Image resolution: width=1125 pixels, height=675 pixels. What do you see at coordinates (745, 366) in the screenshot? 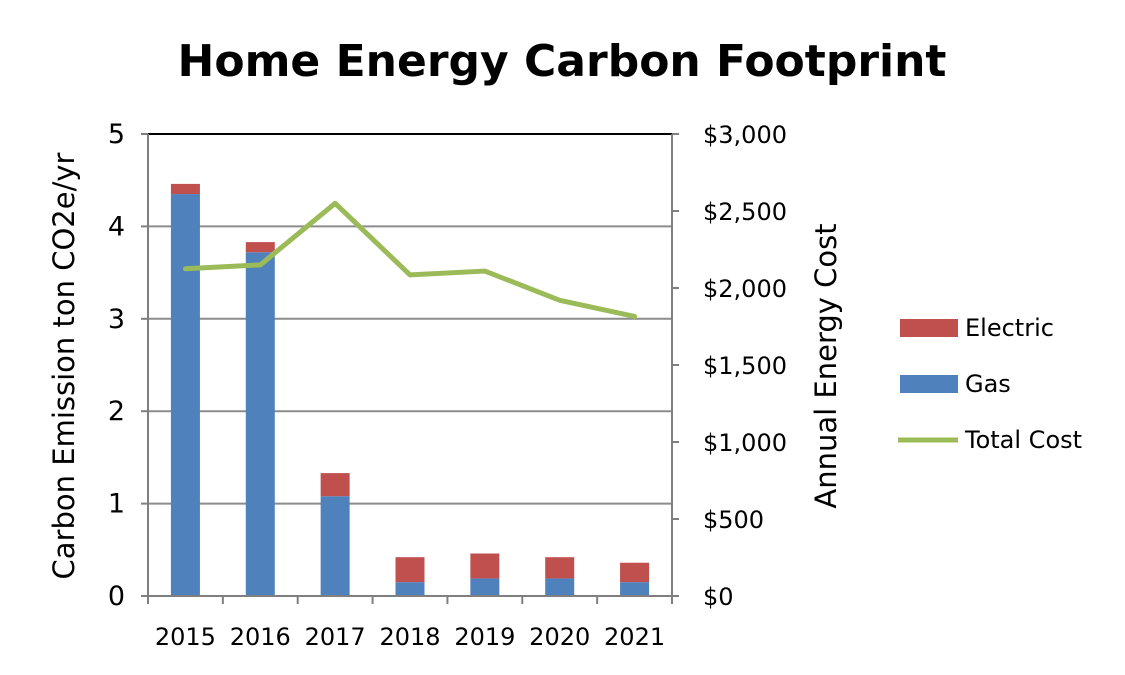
I see `y-right-tick-label: $1,500` at bounding box center [745, 366].